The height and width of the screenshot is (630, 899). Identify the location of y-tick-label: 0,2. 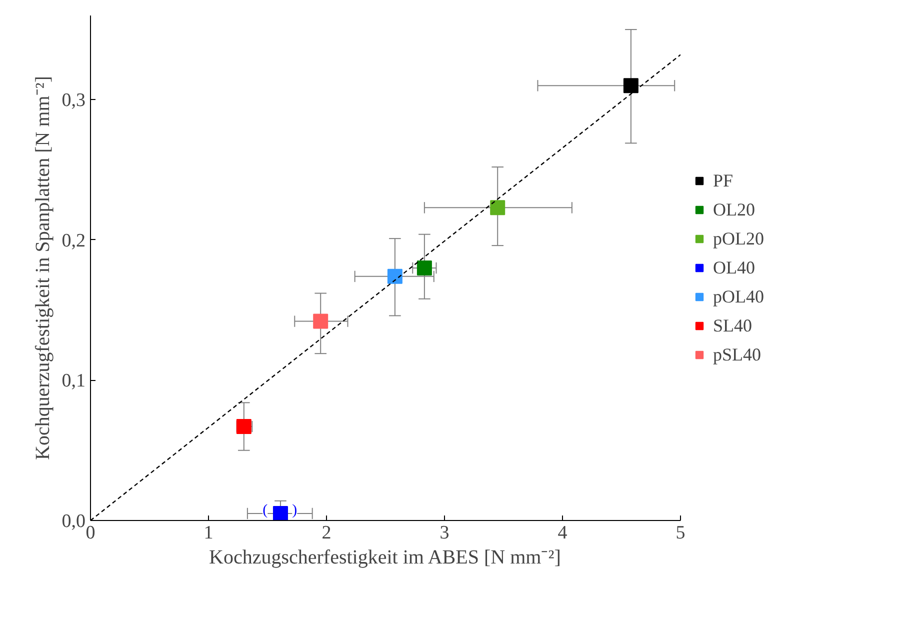
(74, 241).